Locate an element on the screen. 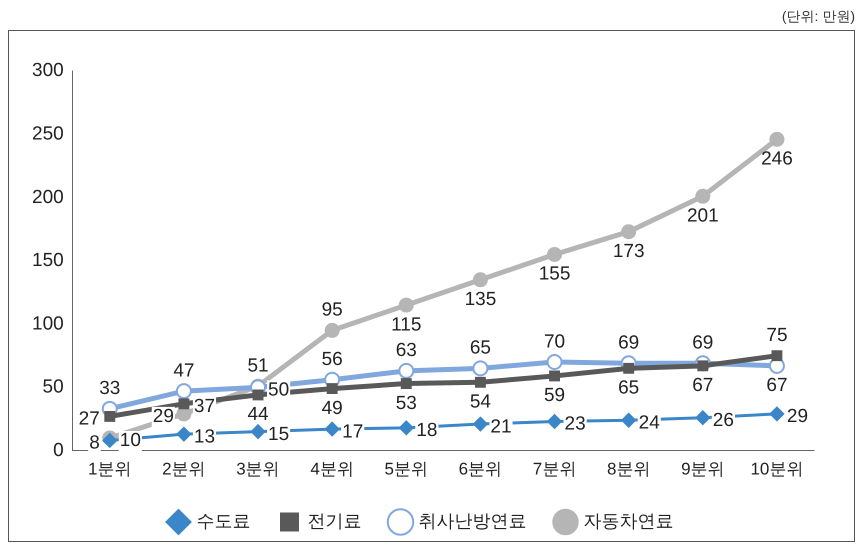 Image resolution: width=863 pixels, height=552 pixels. data-label: 135 is located at coordinates (480, 299).